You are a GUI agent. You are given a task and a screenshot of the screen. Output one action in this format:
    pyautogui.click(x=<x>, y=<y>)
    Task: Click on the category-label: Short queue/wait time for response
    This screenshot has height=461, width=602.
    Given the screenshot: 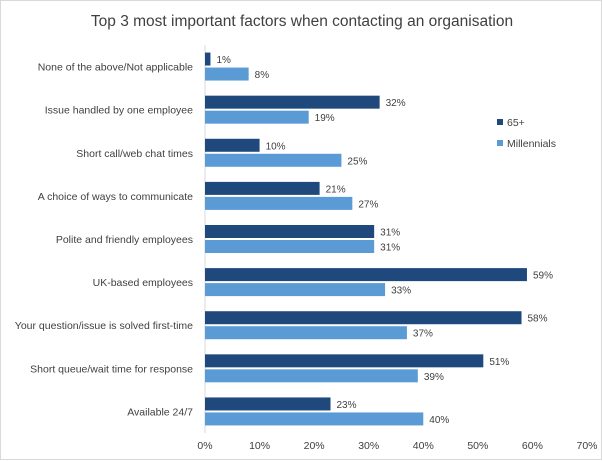 What is the action you would take?
    pyautogui.click(x=111, y=369)
    